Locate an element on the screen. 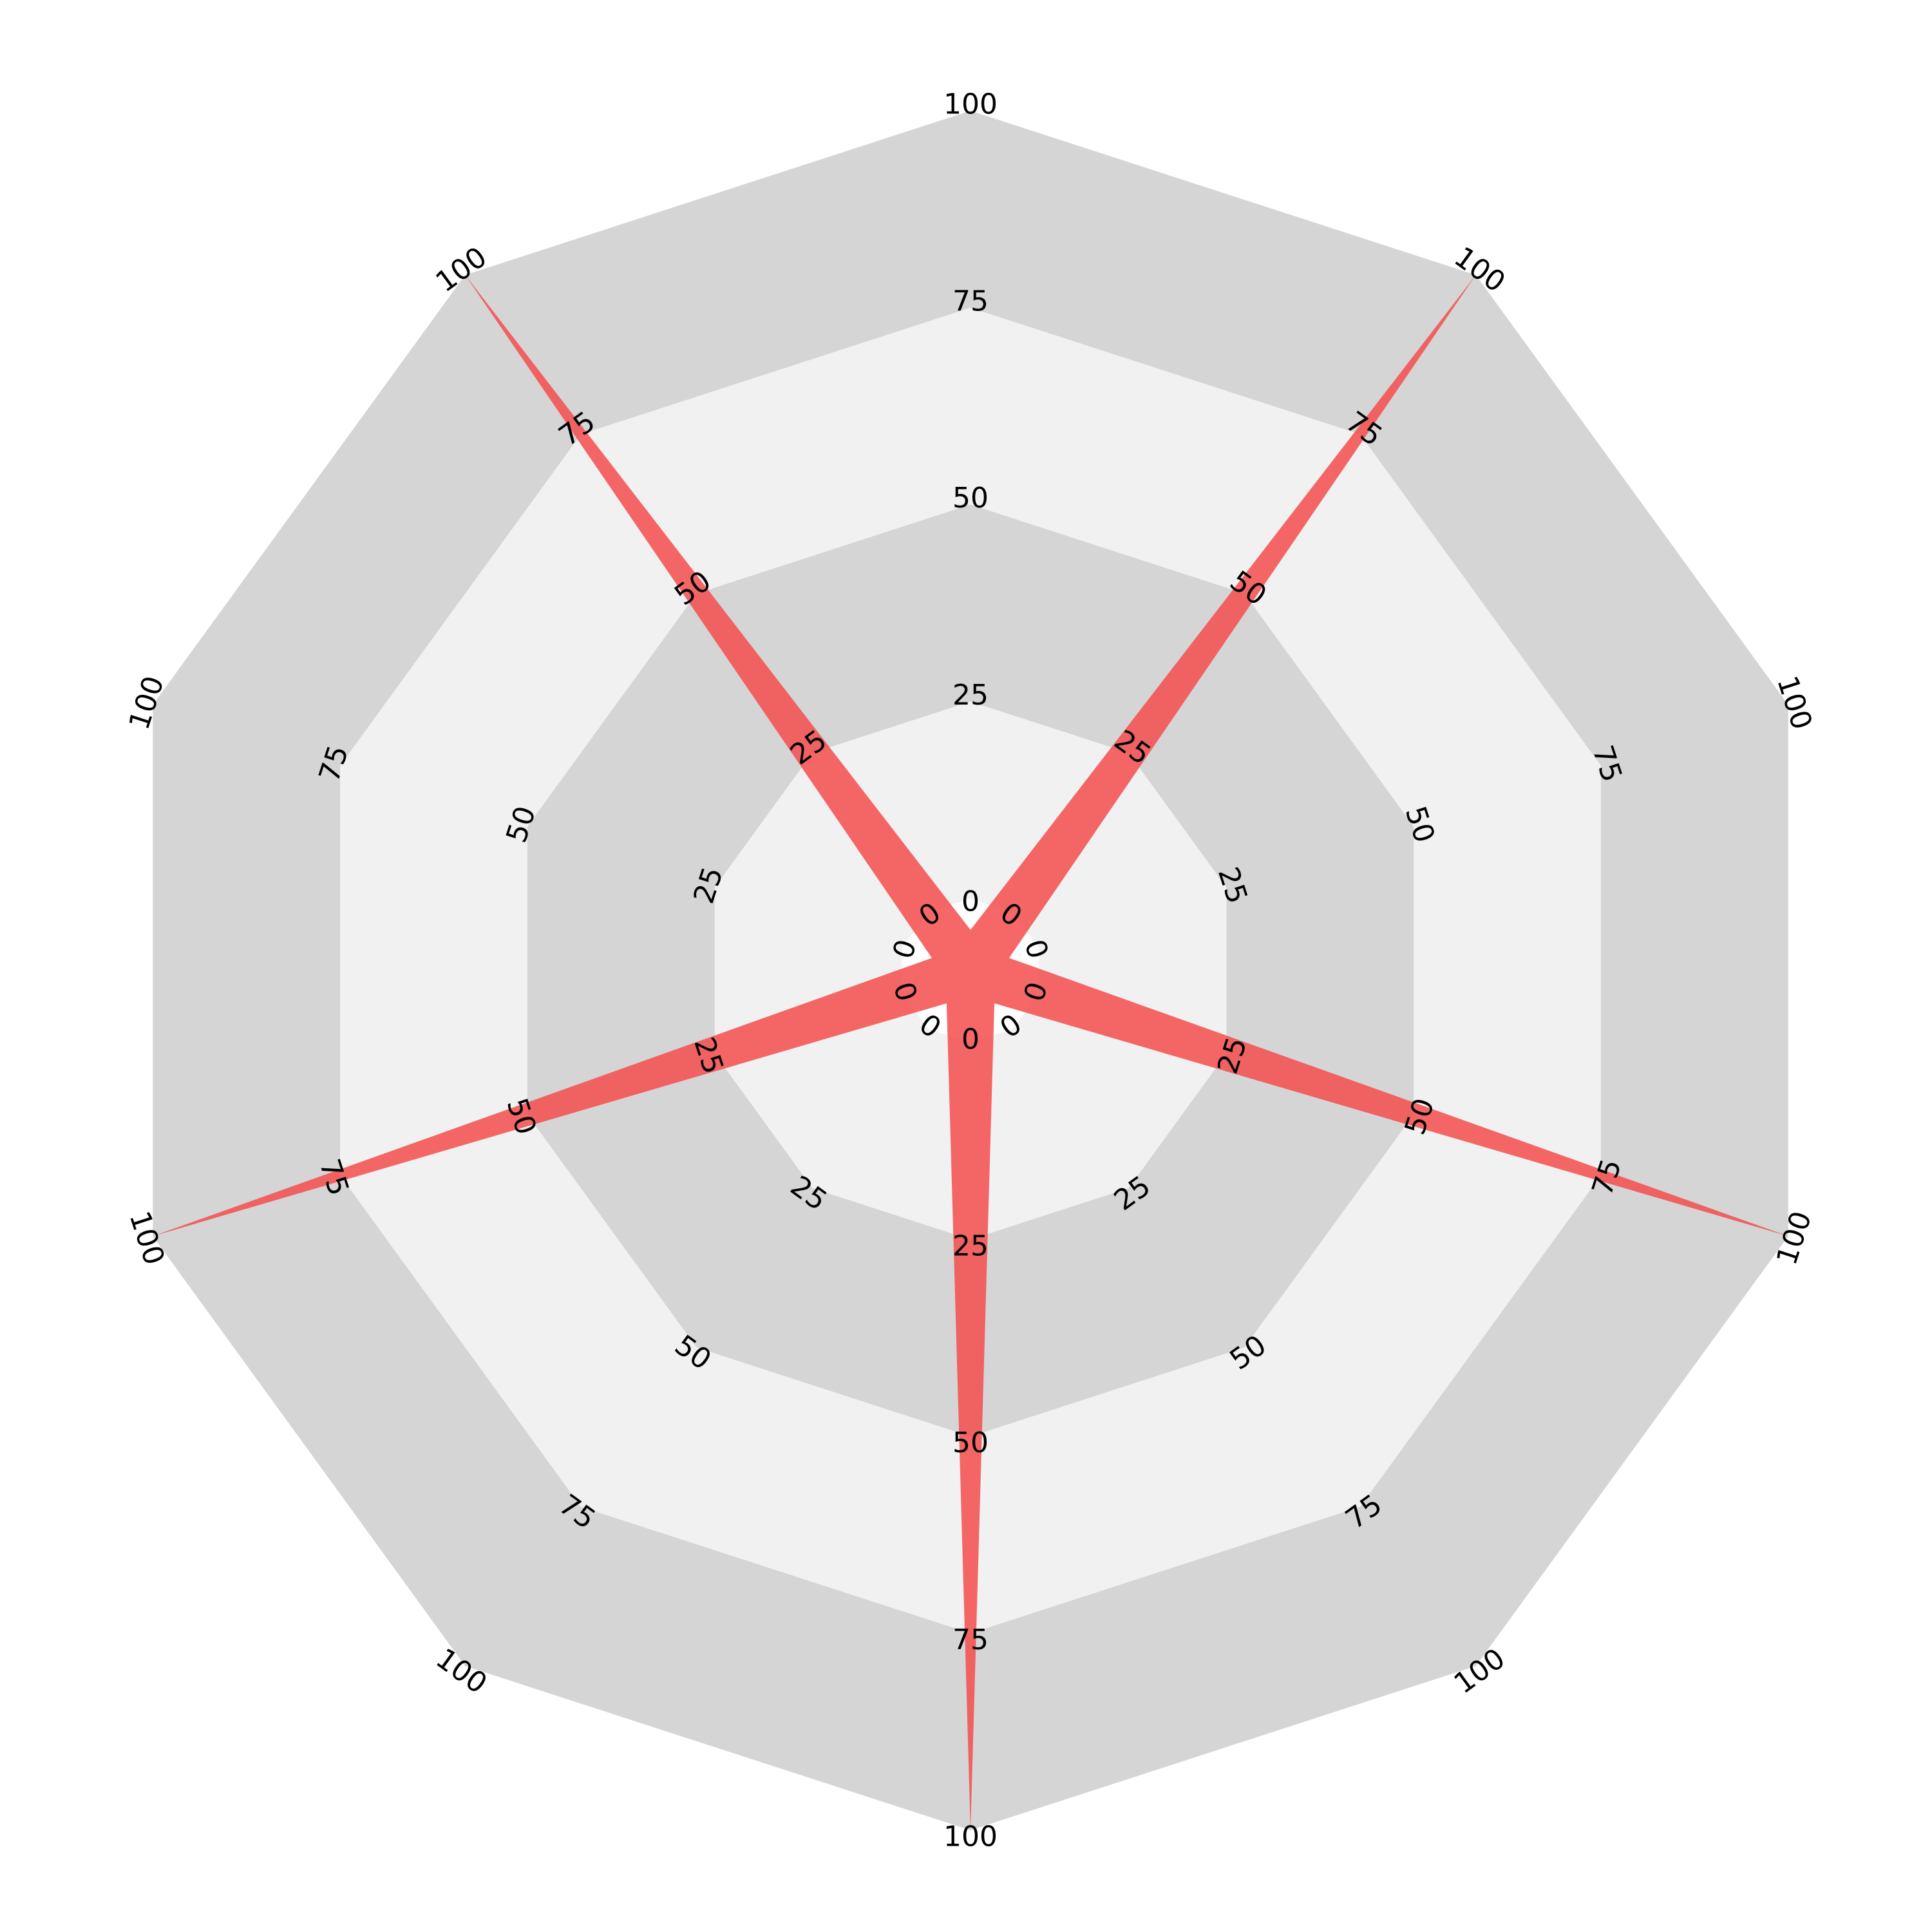  tick-label-axis5-0: 0 is located at coordinates (971, 1039).